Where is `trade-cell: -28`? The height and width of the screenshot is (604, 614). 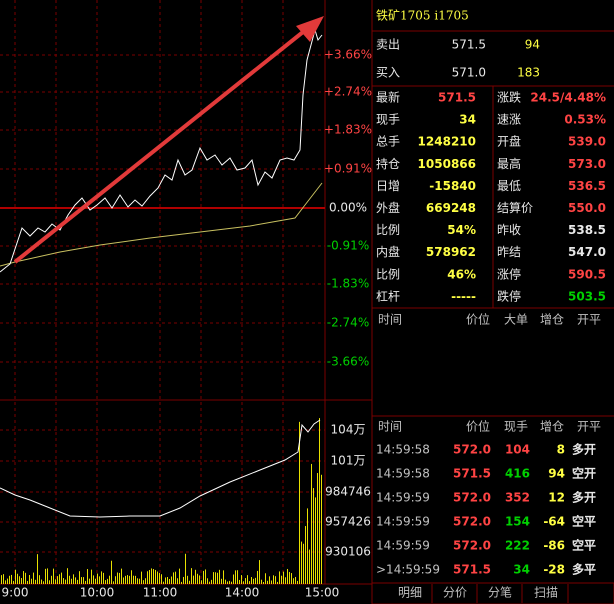 trade-cell: -28 is located at coordinates (554, 570).